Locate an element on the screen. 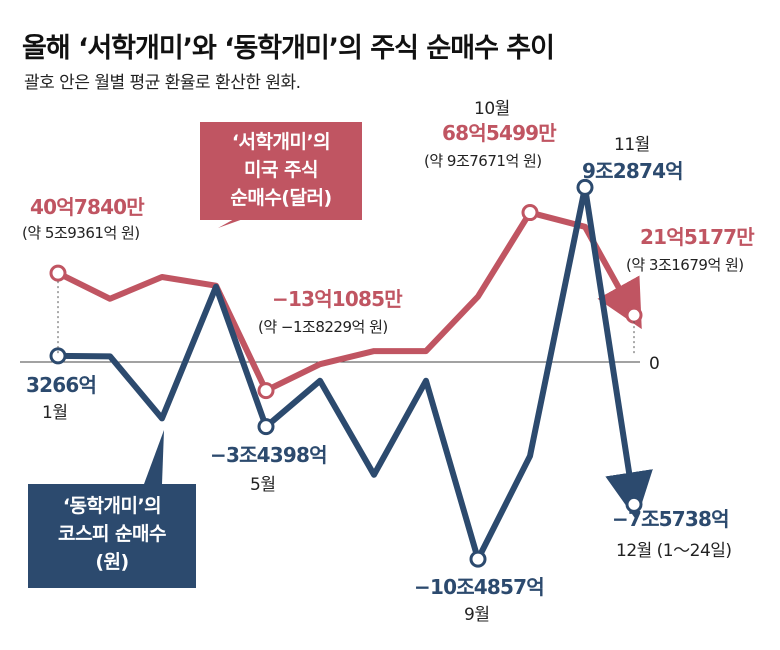  data-label-value: 9조2874억 is located at coordinates (632, 171).